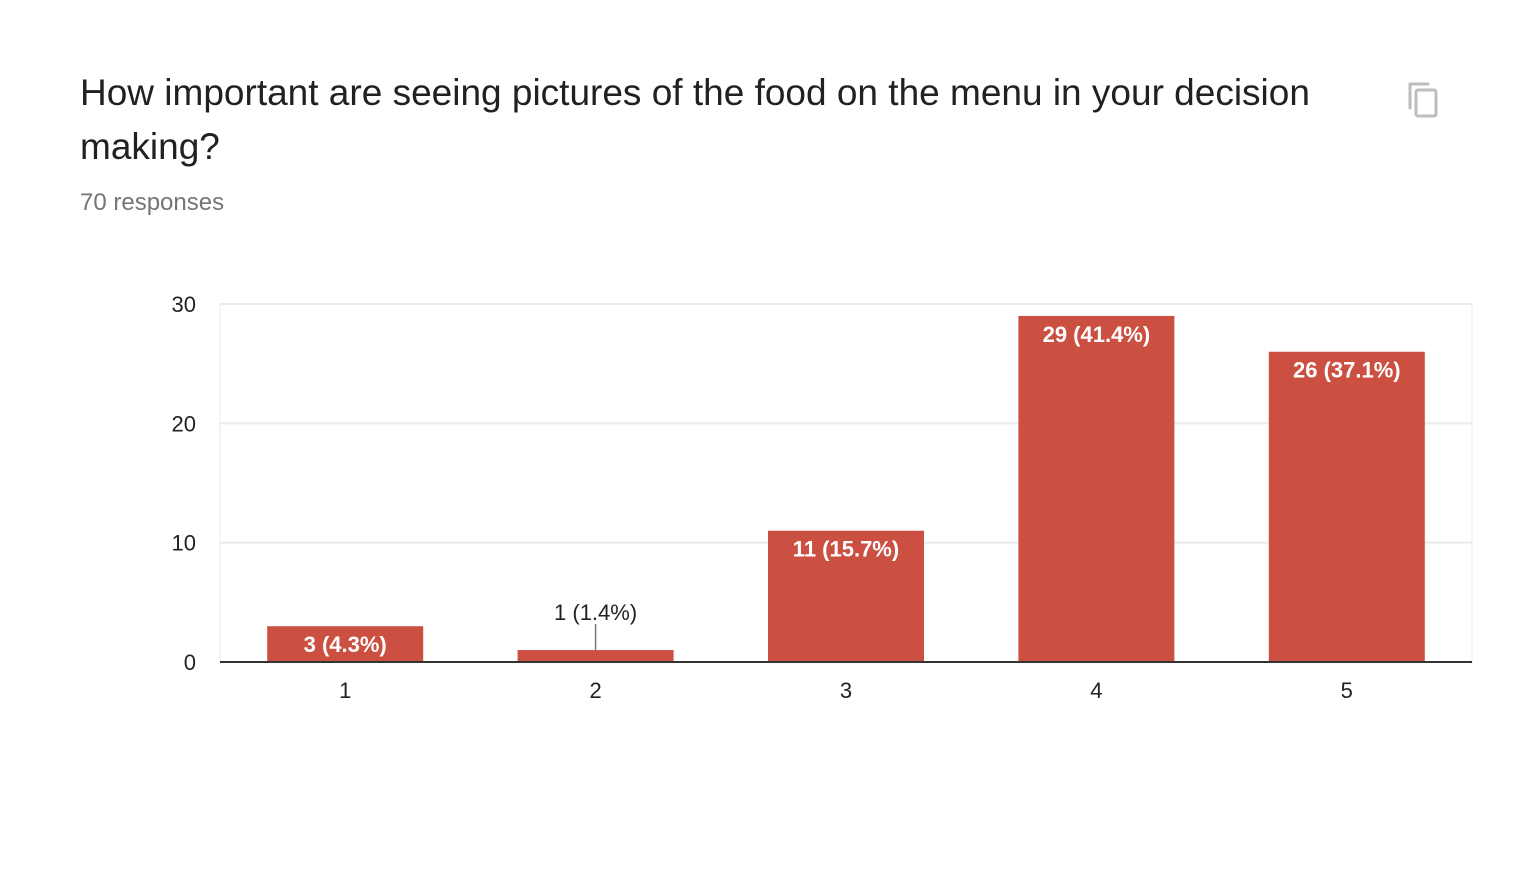  What do you see at coordinates (184, 304) in the screenshot?
I see `y-tick-label: 30` at bounding box center [184, 304].